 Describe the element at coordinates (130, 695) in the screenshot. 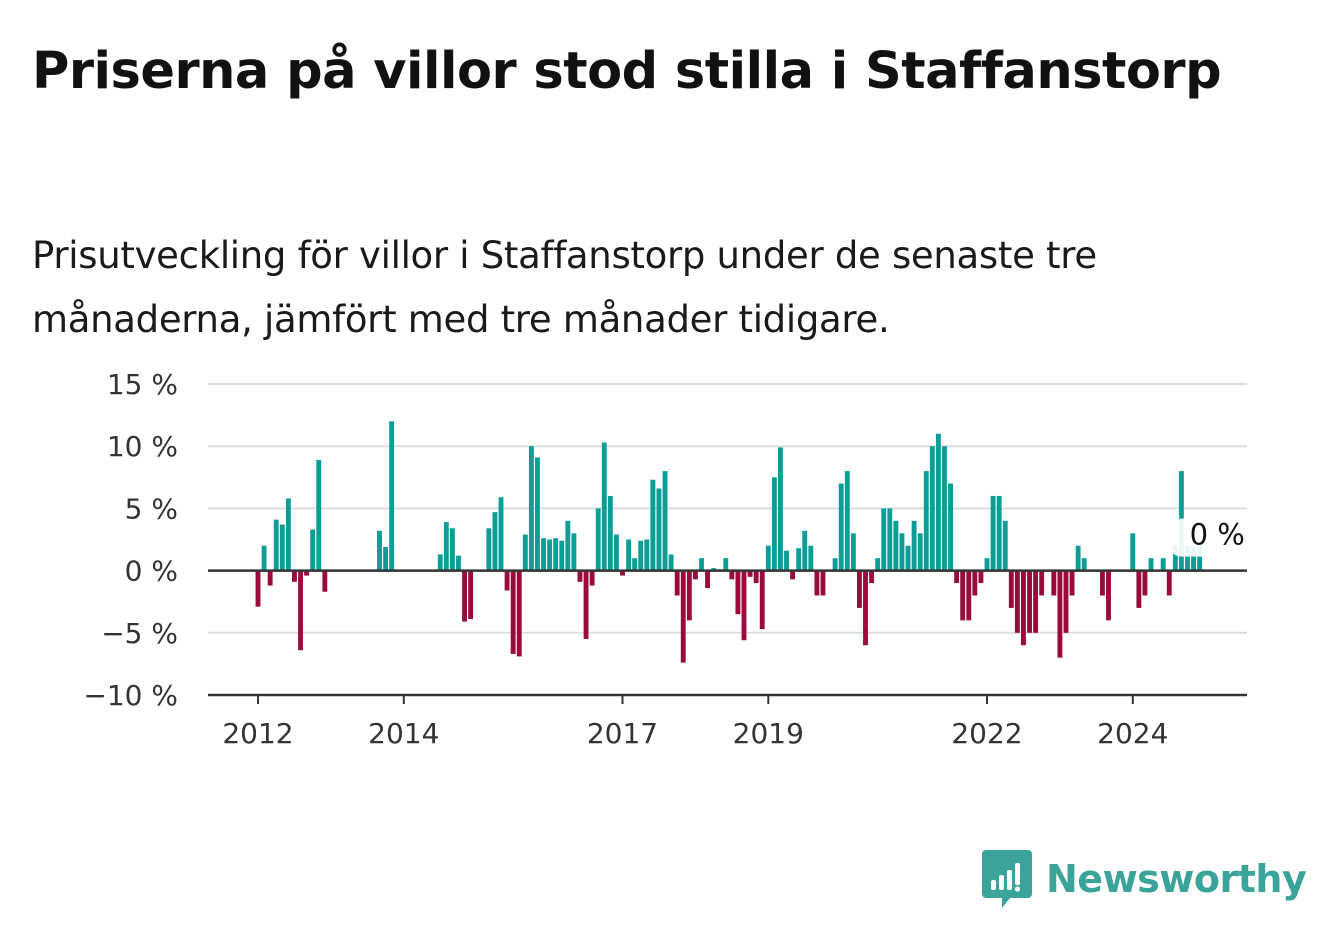

I see `y-tick-label: −10 %` at that location.